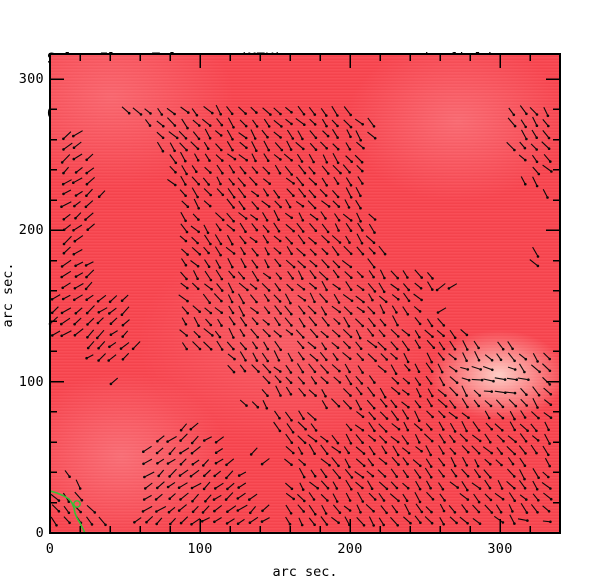  What do you see at coordinates (350, 549) in the screenshot?
I see `x-tick-label: 200` at bounding box center [350, 549].